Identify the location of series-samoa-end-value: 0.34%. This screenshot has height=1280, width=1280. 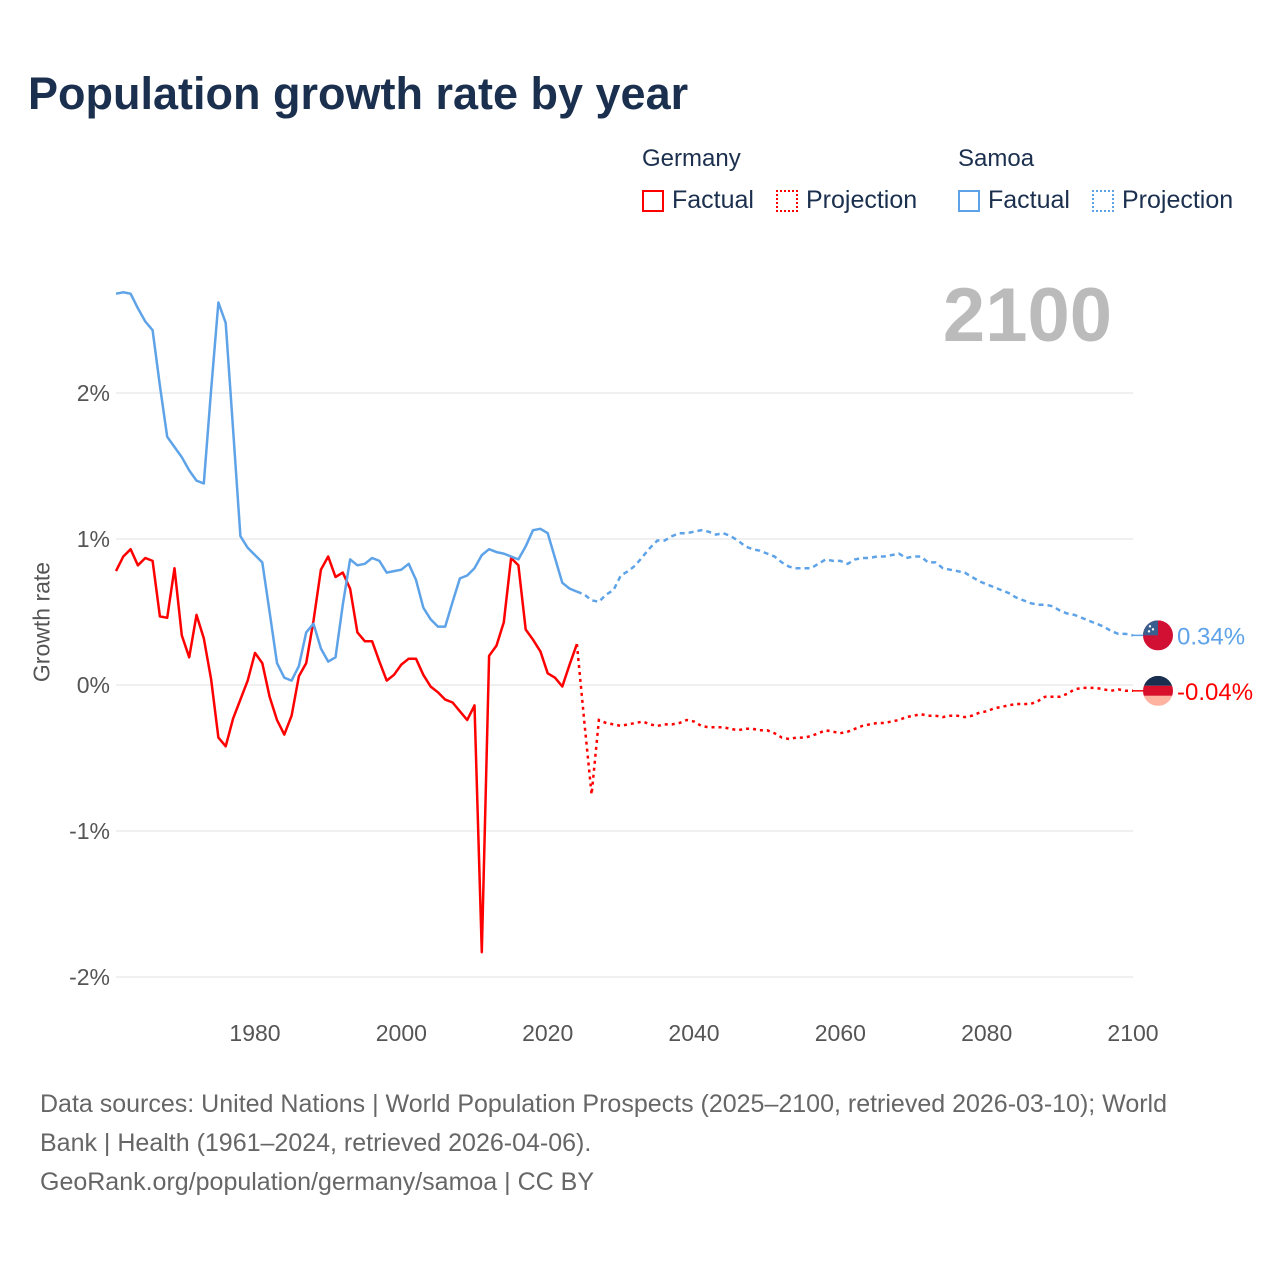
(1211, 636).